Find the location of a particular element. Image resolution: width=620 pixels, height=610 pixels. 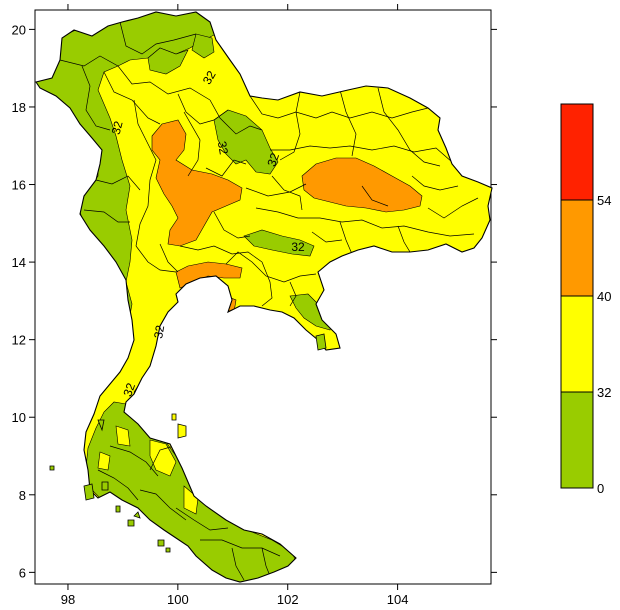

contour-label-1: 32 is located at coordinates (209, 77).